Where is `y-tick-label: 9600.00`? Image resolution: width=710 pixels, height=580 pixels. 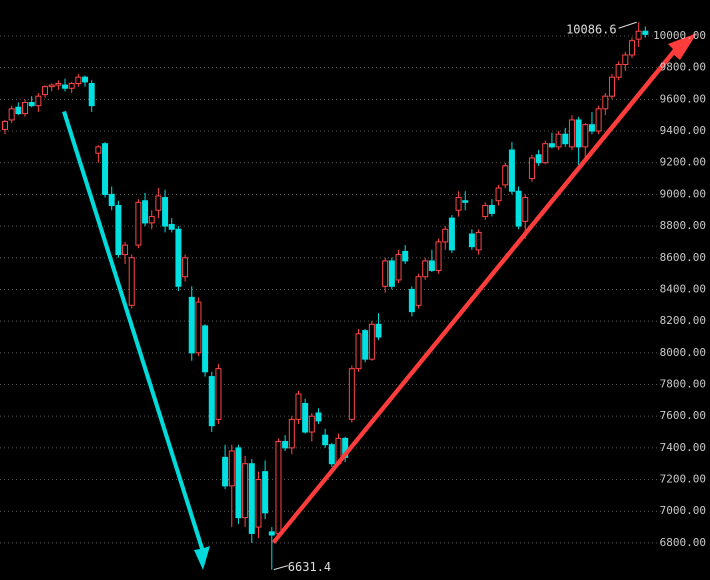
y-tick-label: 9600.00 is located at coordinates (683, 98).